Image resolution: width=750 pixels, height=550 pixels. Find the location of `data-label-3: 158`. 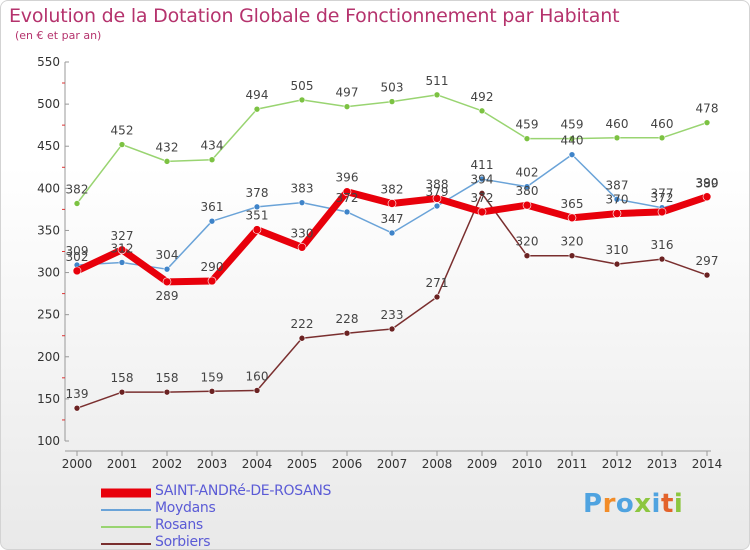

data-label-3: 158 is located at coordinates (122, 378).